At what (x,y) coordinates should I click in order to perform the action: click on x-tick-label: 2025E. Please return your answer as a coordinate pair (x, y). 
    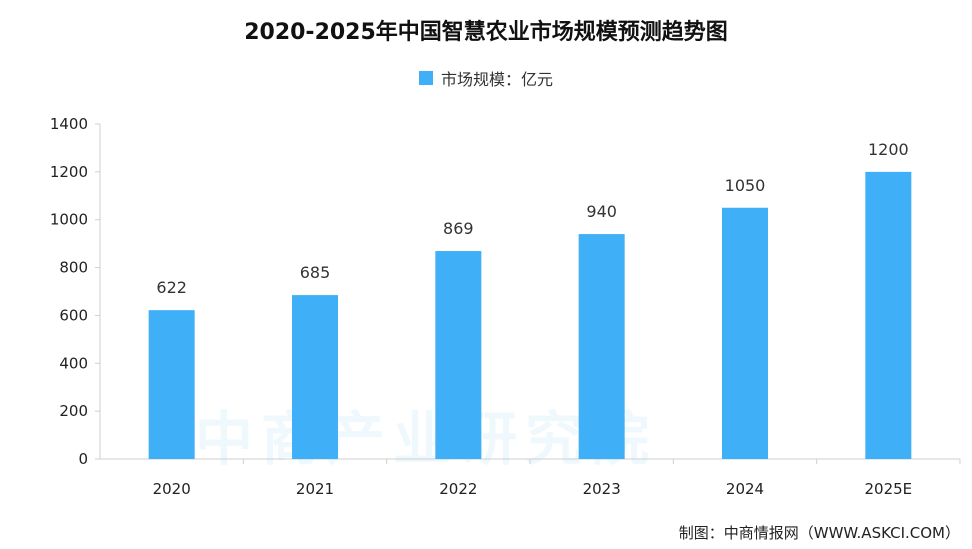
    Looking at the image, I should click on (889, 489).